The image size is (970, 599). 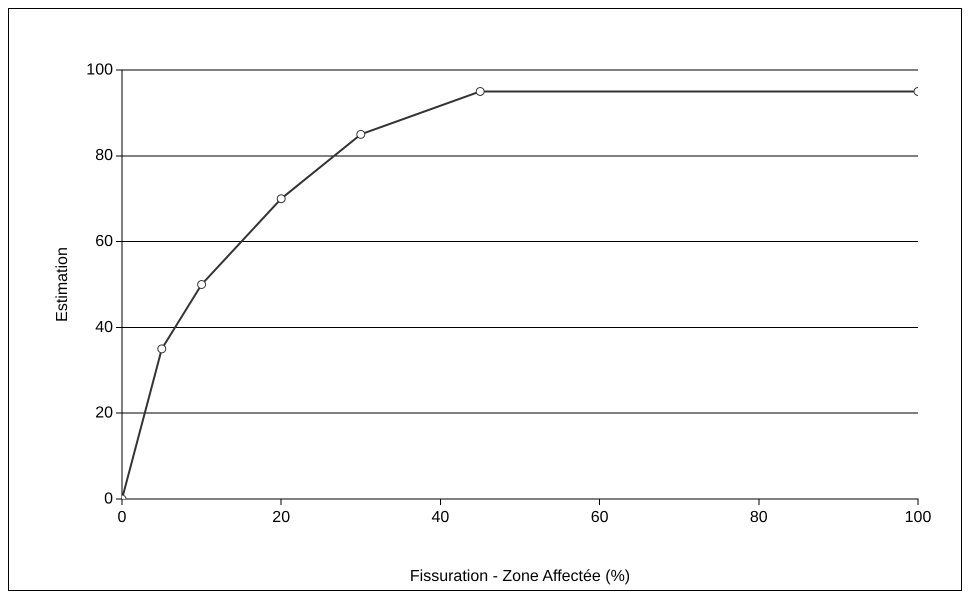 What do you see at coordinates (104, 241) in the screenshot?
I see `y-tick-label: 60` at bounding box center [104, 241].